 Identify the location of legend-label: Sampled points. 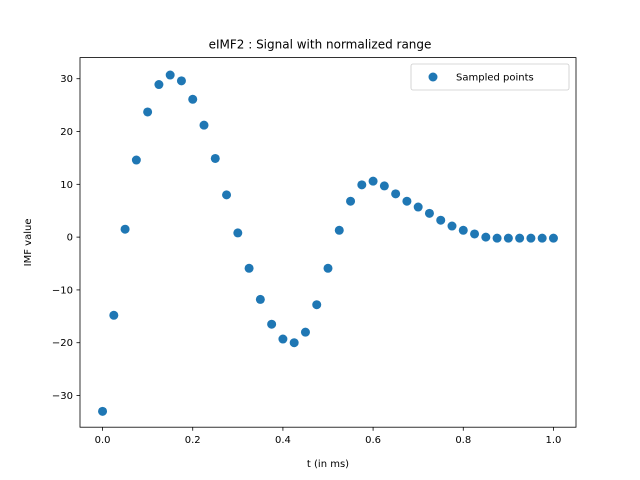
(495, 78).